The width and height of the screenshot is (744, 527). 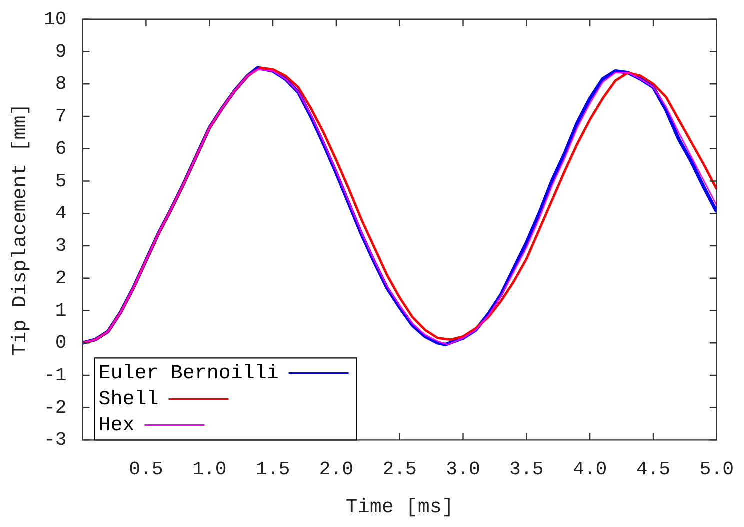 What do you see at coordinates (61, 181) in the screenshot?
I see `y-tick-label: 5` at bounding box center [61, 181].